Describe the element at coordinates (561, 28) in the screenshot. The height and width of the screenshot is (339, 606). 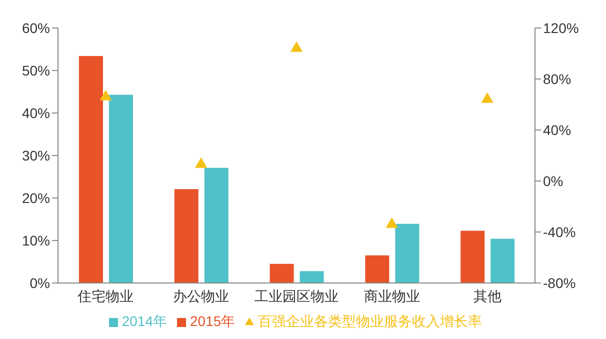
I see `y2-tick-label: 120%` at that location.